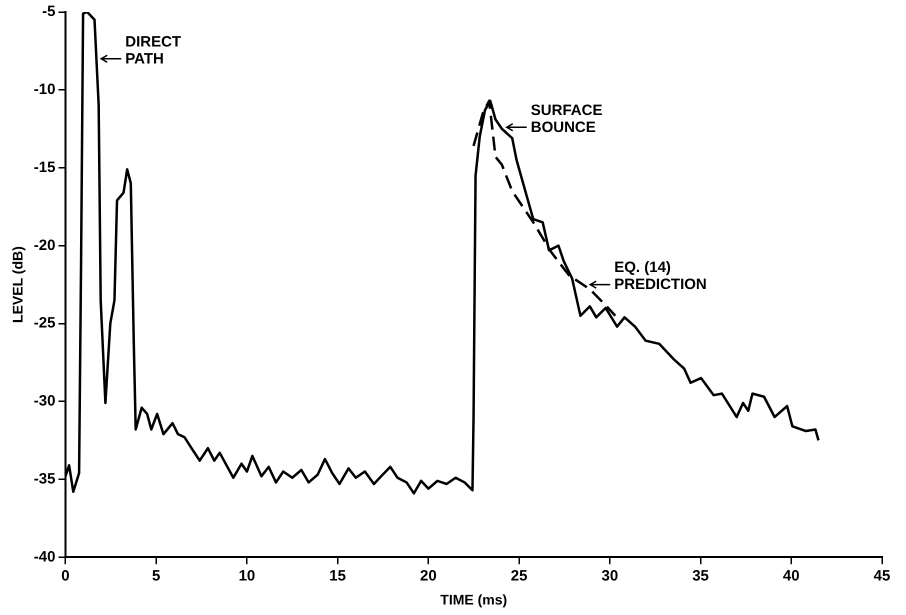 This screenshot has width=906, height=615. Describe the element at coordinates (49, 11) in the screenshot. I see `y-tick-label: -5` at that location.